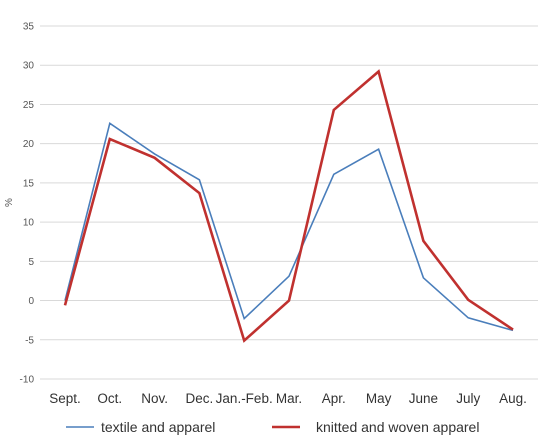  I want to click on y-tick-label: 5, so click(31, 262).